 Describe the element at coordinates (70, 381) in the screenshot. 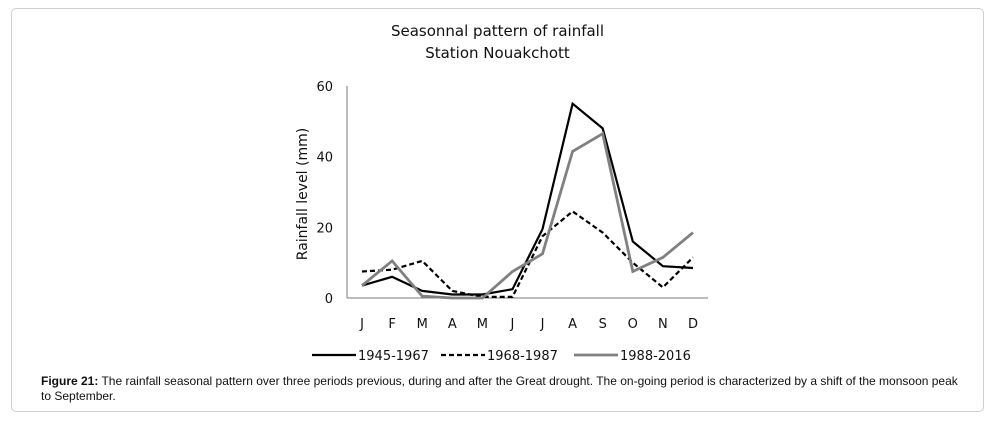

I see `caption-label: Figure 21:` at that location.